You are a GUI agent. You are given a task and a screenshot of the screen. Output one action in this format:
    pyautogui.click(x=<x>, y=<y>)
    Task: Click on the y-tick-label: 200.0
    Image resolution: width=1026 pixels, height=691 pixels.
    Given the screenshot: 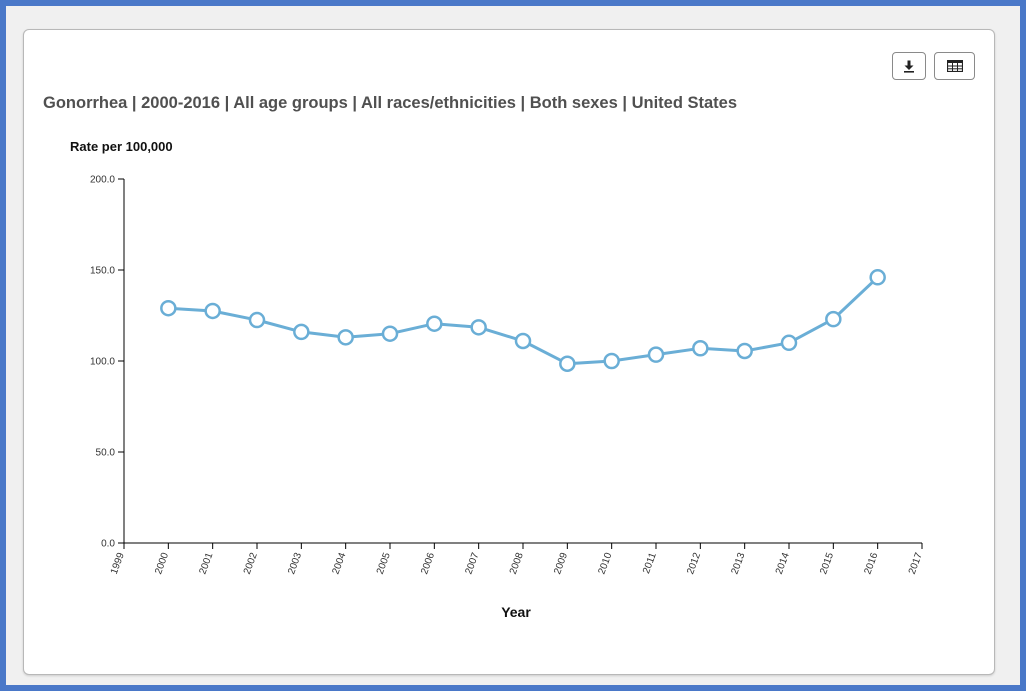 What is the action you would take?
    pyautogui.click(x=102, y=180)
    